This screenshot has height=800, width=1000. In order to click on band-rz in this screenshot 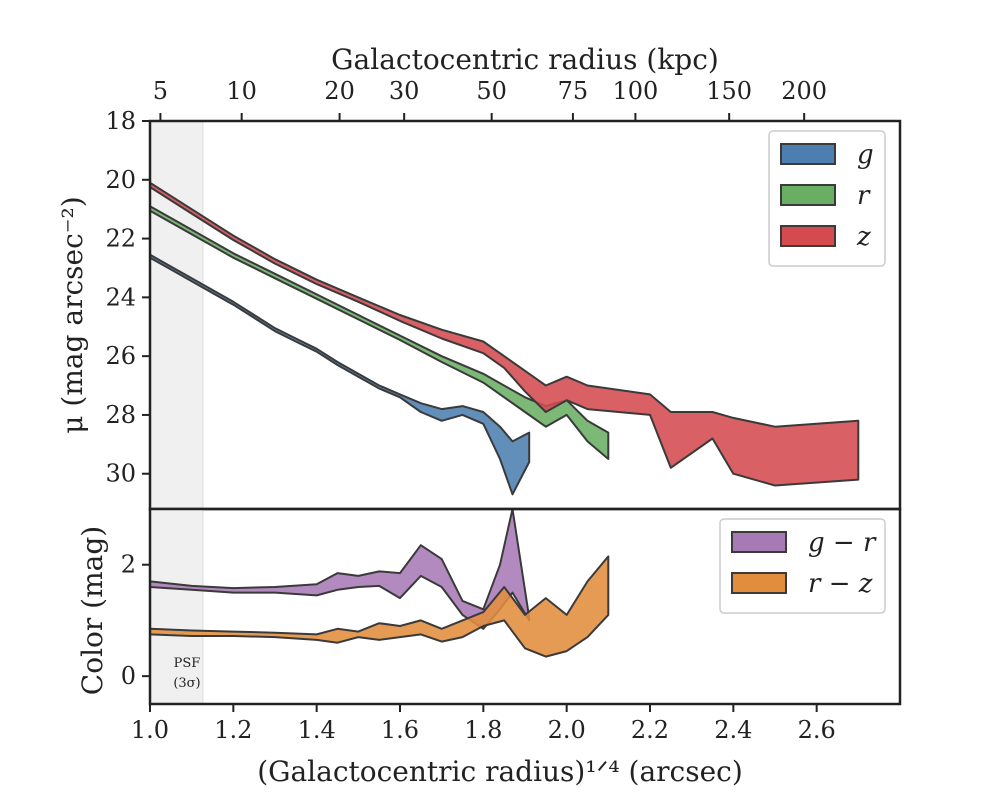, I will do `click(380, 606)`.